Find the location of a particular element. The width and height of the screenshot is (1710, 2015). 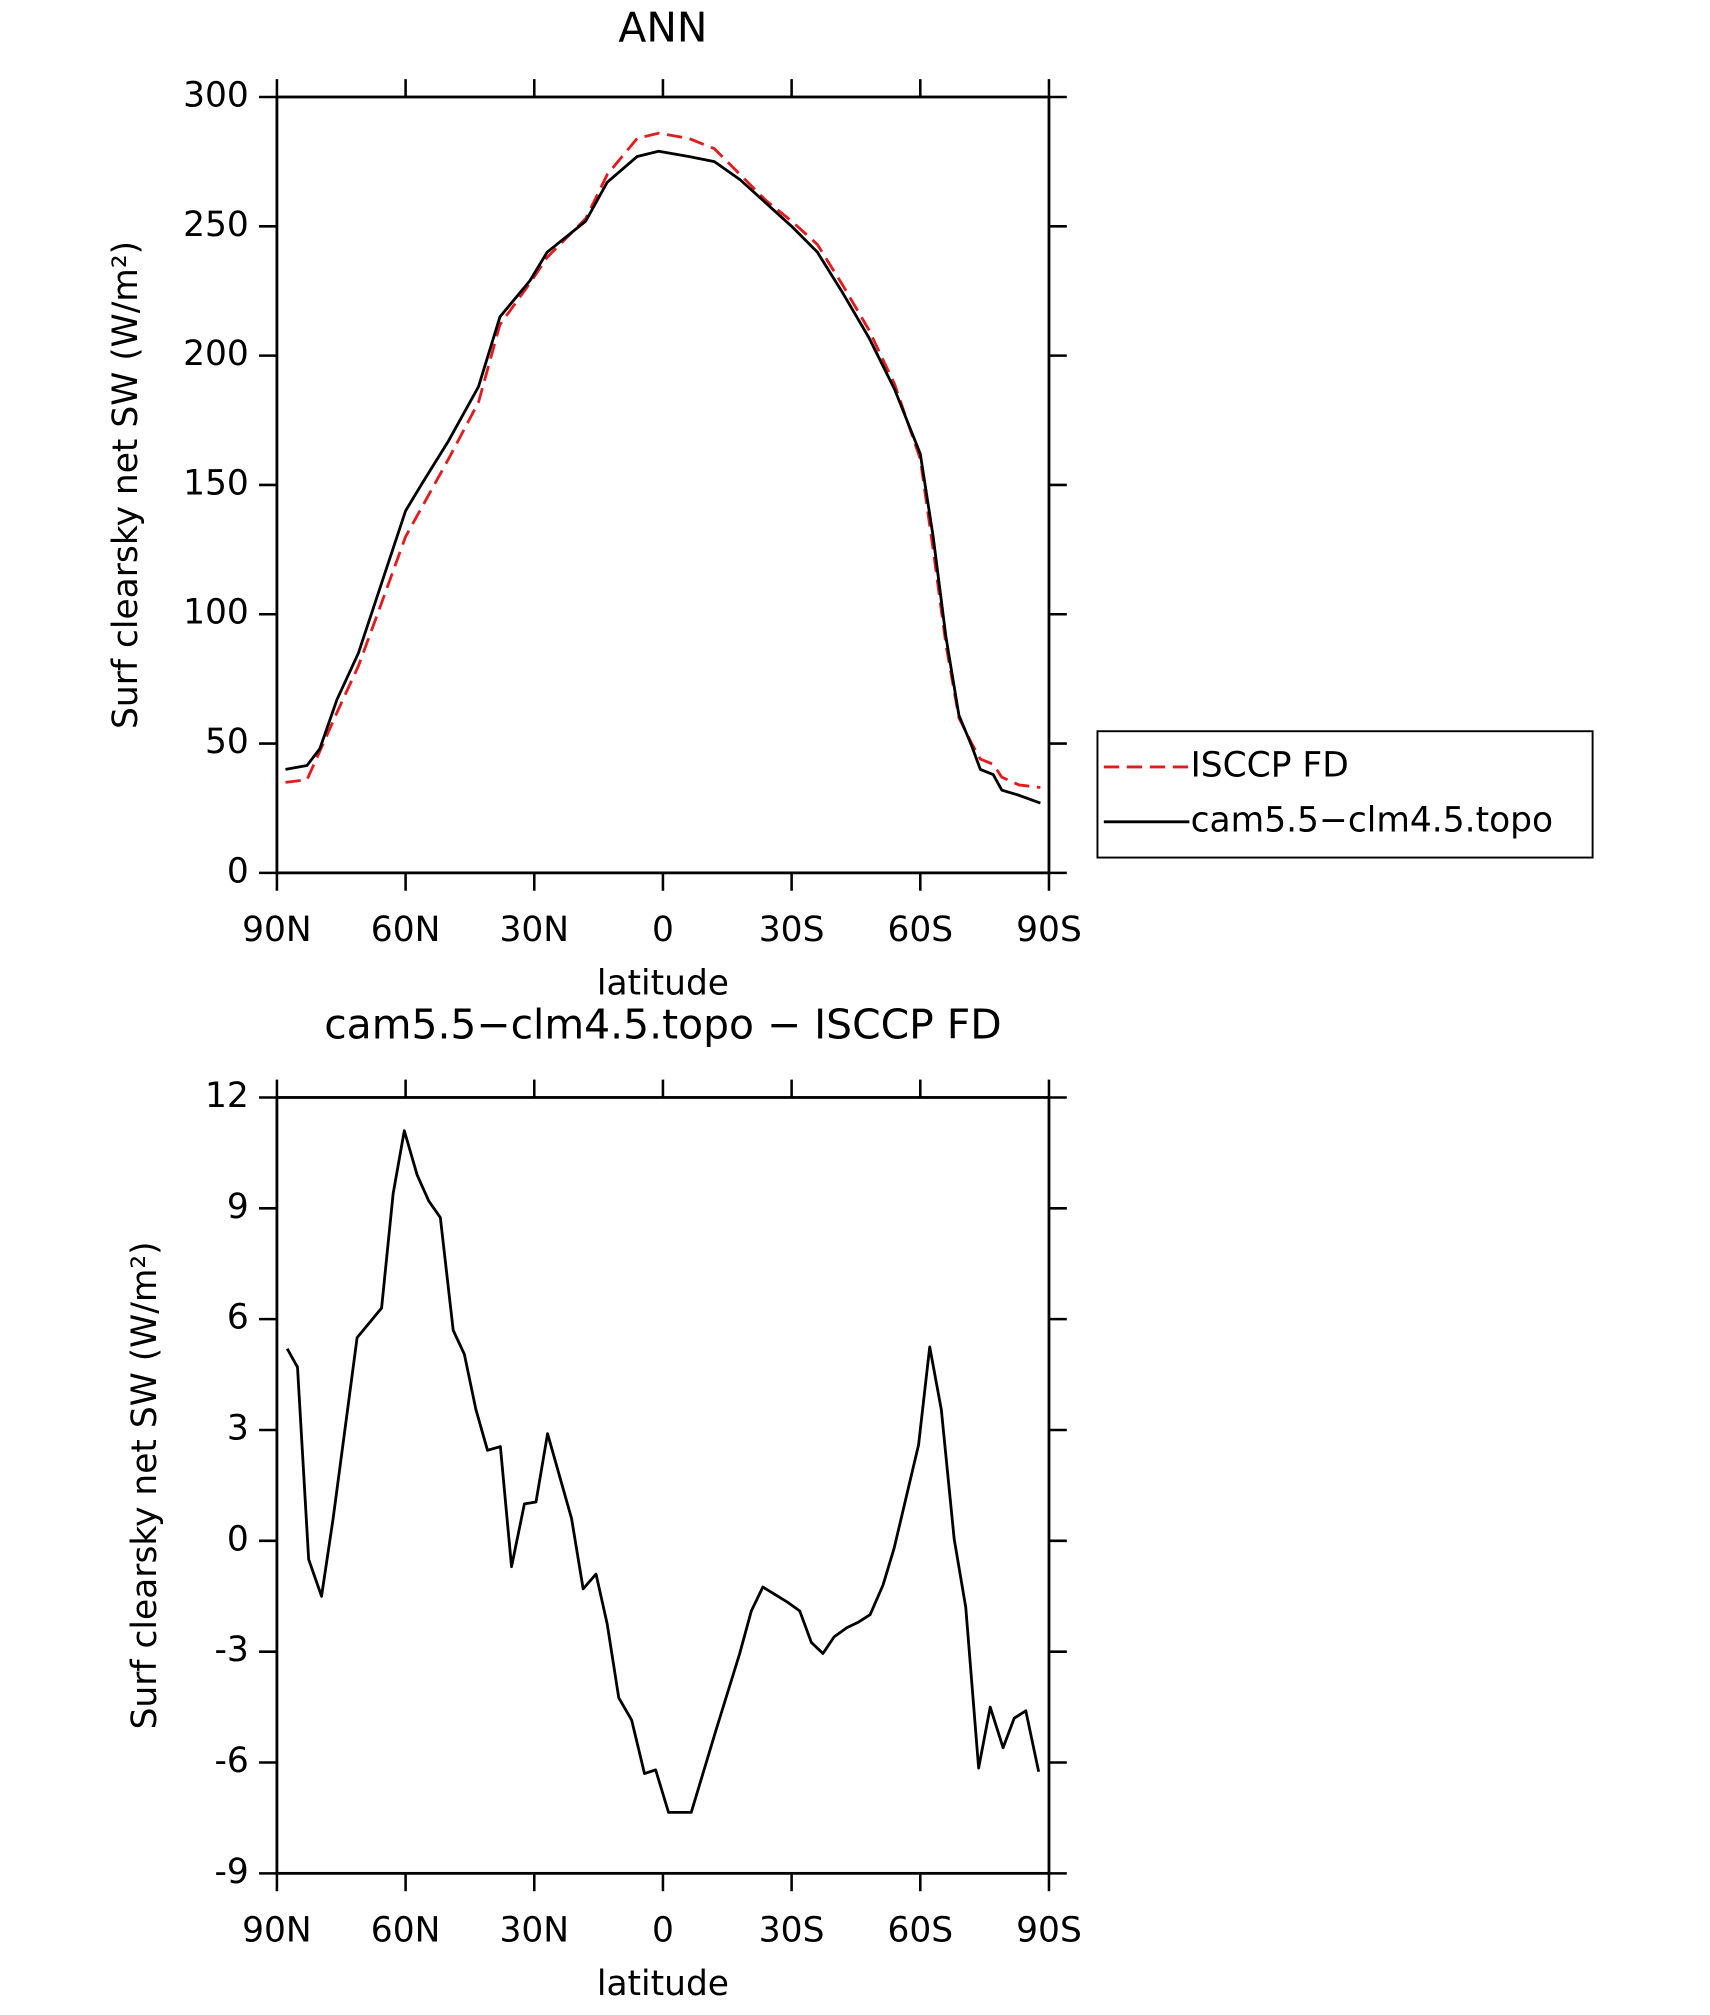

legend-label: cam5.5−clm4.5.topo is located at coordinates (1372, 820).